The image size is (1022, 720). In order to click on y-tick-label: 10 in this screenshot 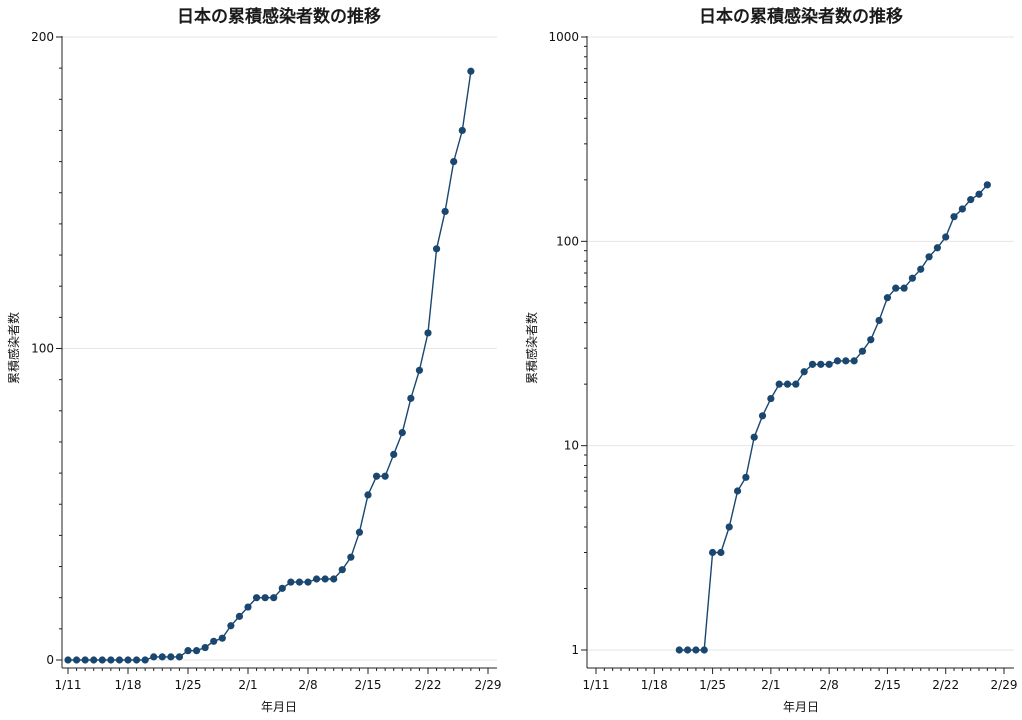, I will do `click(571, 446)`.